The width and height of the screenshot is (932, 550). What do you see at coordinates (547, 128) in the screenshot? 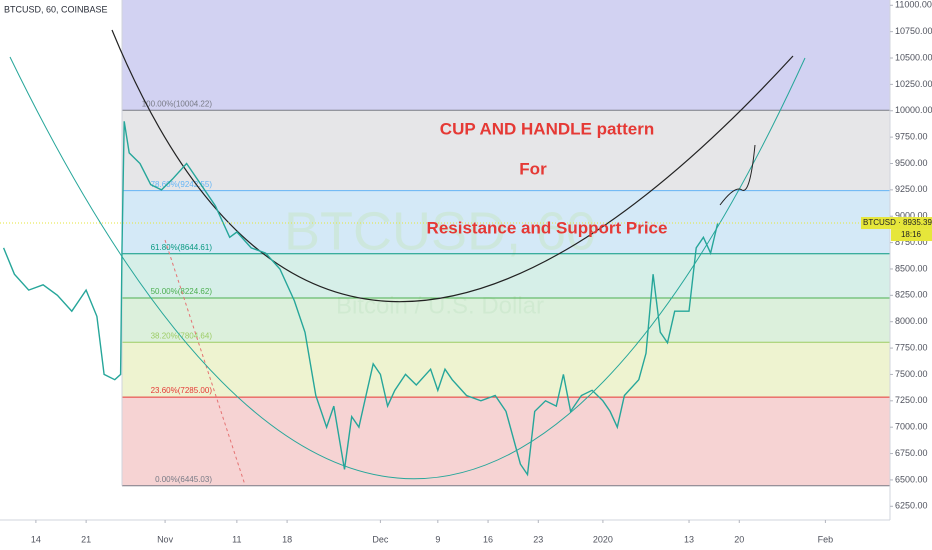
I see `annotation: CUP AND HANDLE pattern` at bounding box center [547, 128].